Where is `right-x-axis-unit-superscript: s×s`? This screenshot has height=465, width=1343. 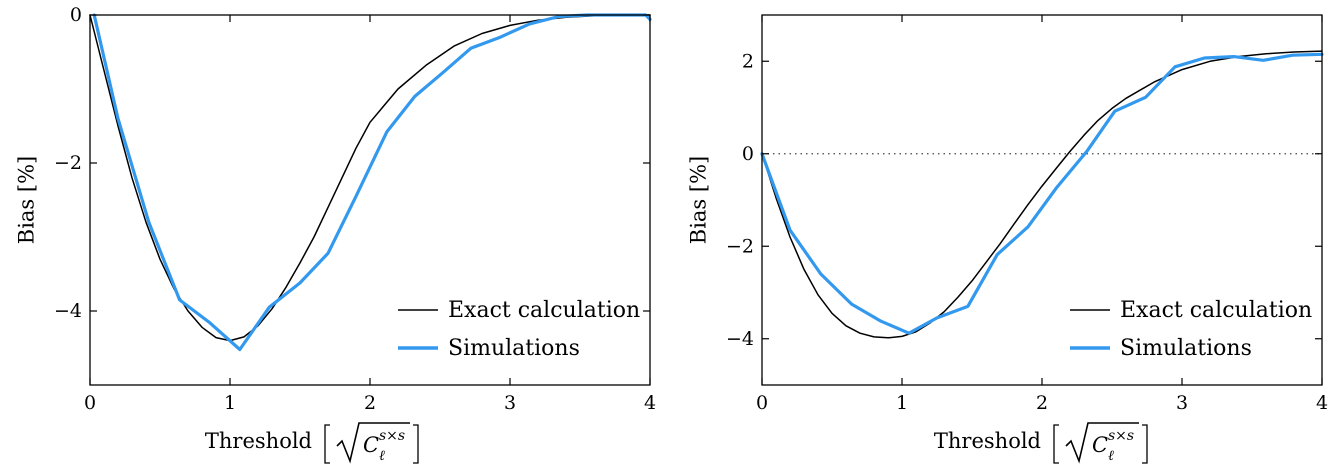
right-x-axis-unit-superscript: s×s is located at coordinates (1121, 436).